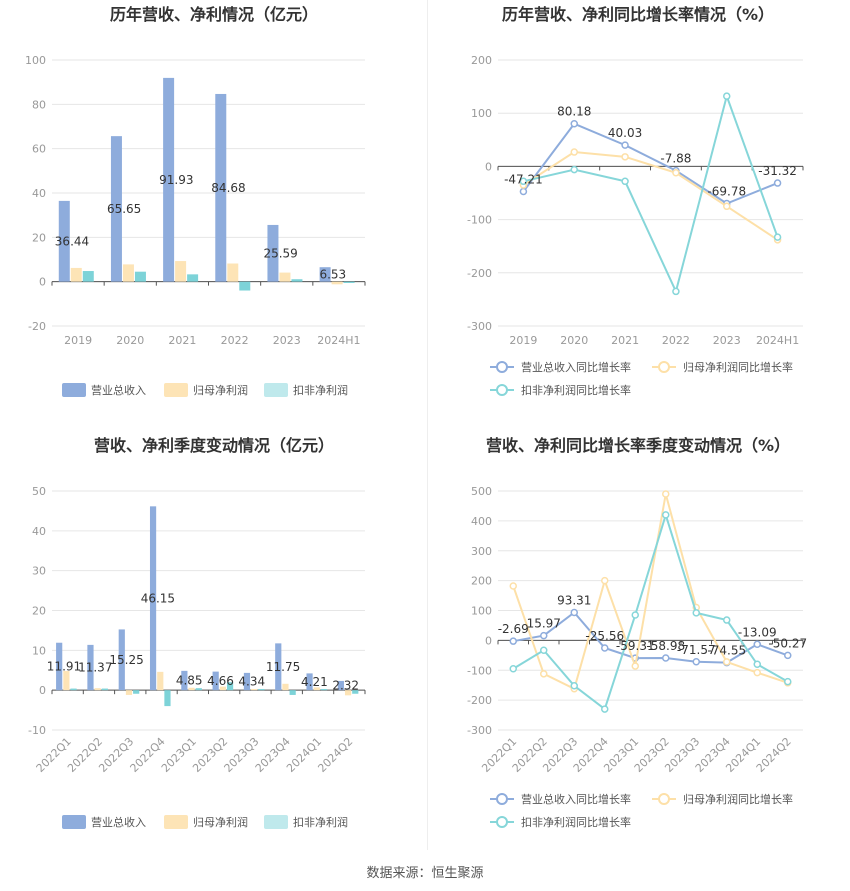 The width and height of the screenshot is (850, 891). Describe the element at coordinates (214, 445) in the screenshot. I see `chart-title: 营收、净利季度变动情况（亿元）` at that location.